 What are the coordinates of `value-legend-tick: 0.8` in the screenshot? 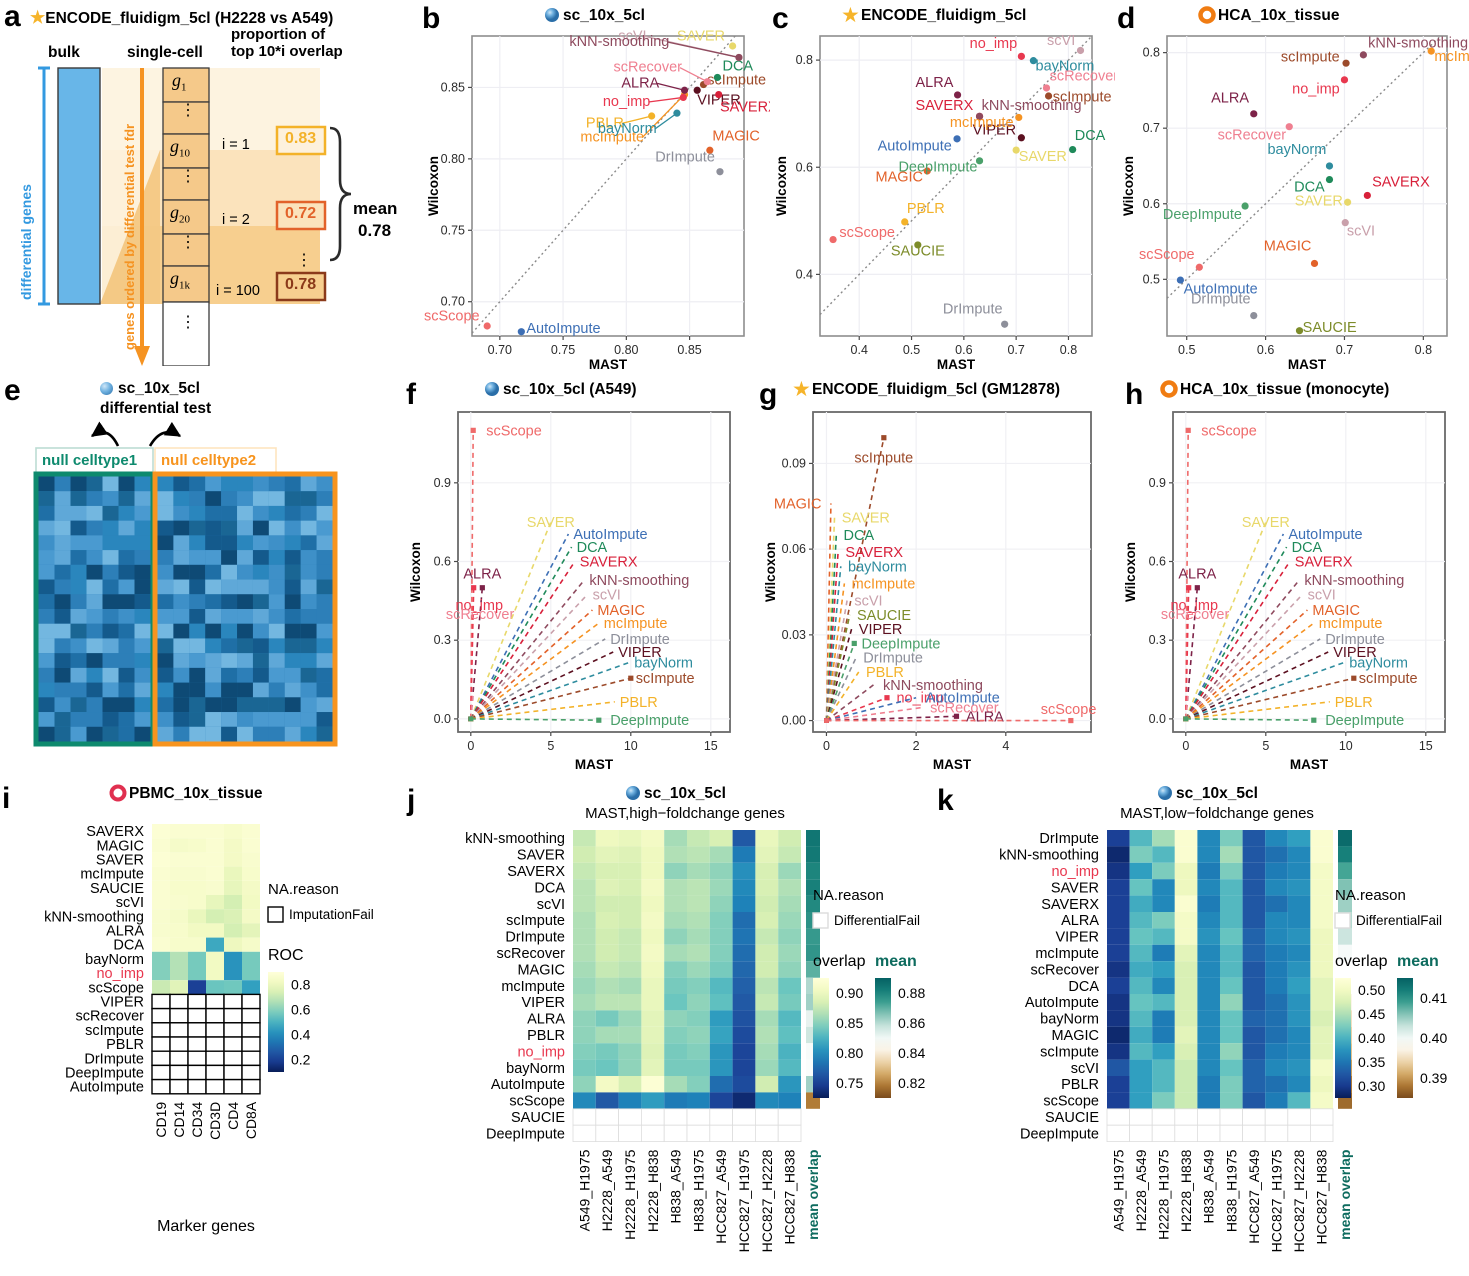 It's located at (301, 985).